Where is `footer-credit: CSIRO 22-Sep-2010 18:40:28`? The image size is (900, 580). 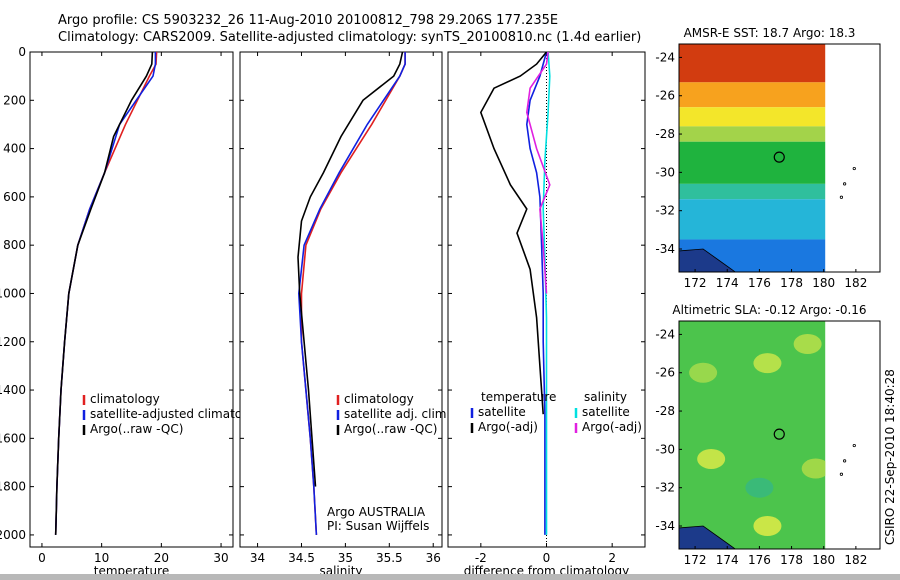 footer-credit: CSIRO 22-Sep-2010 18:40:28 is located at coordinates (890, 457).